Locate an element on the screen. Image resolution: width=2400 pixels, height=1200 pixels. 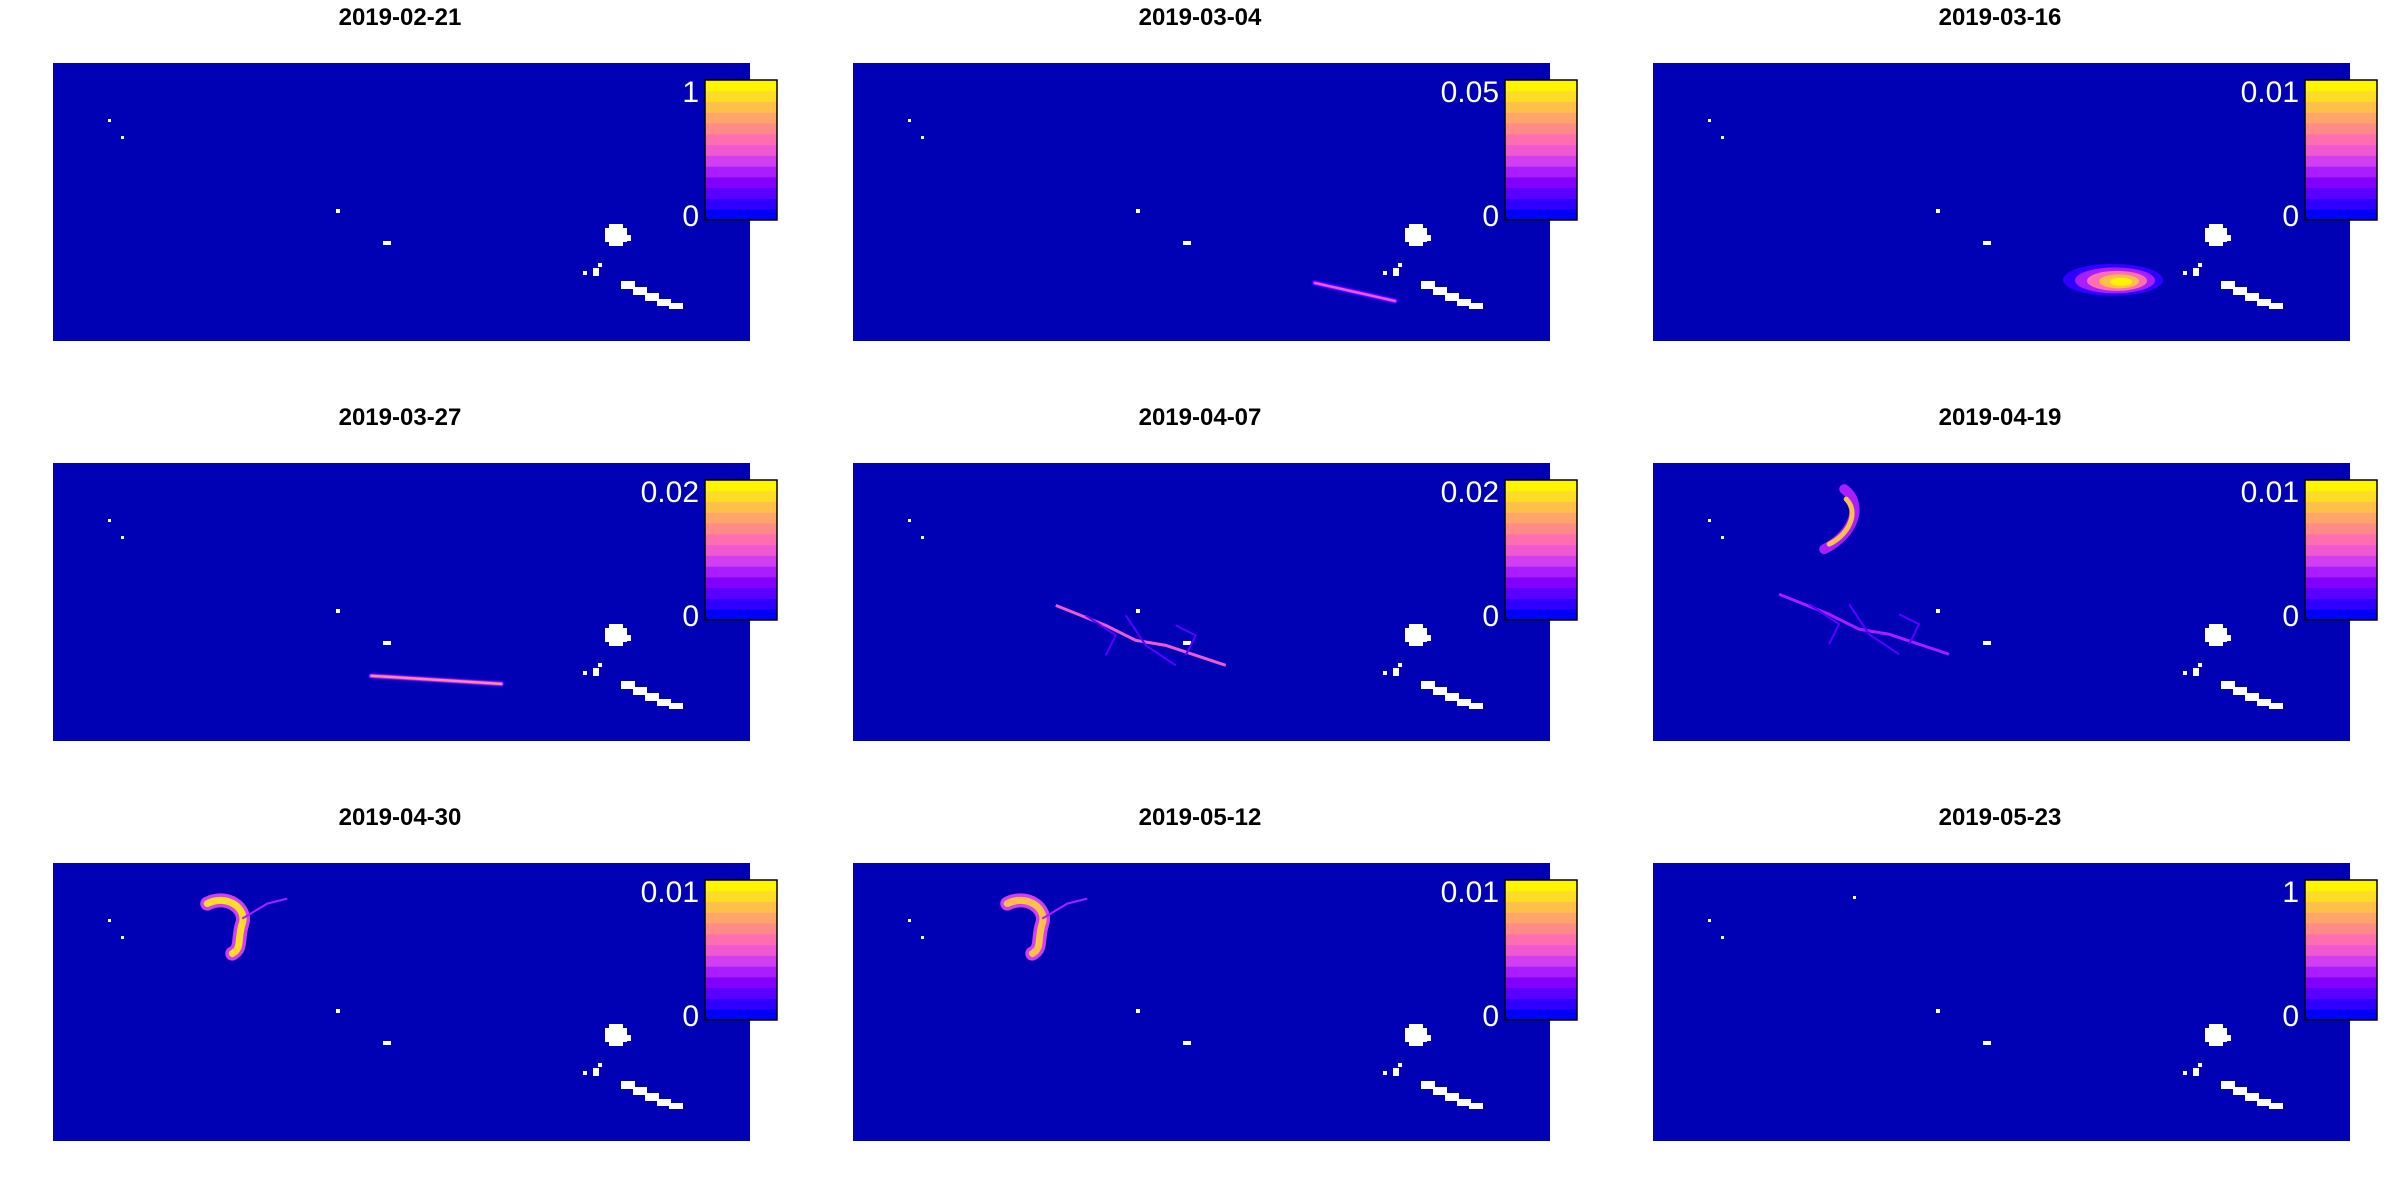
land-islet-b is located at coordinates (922, 537).